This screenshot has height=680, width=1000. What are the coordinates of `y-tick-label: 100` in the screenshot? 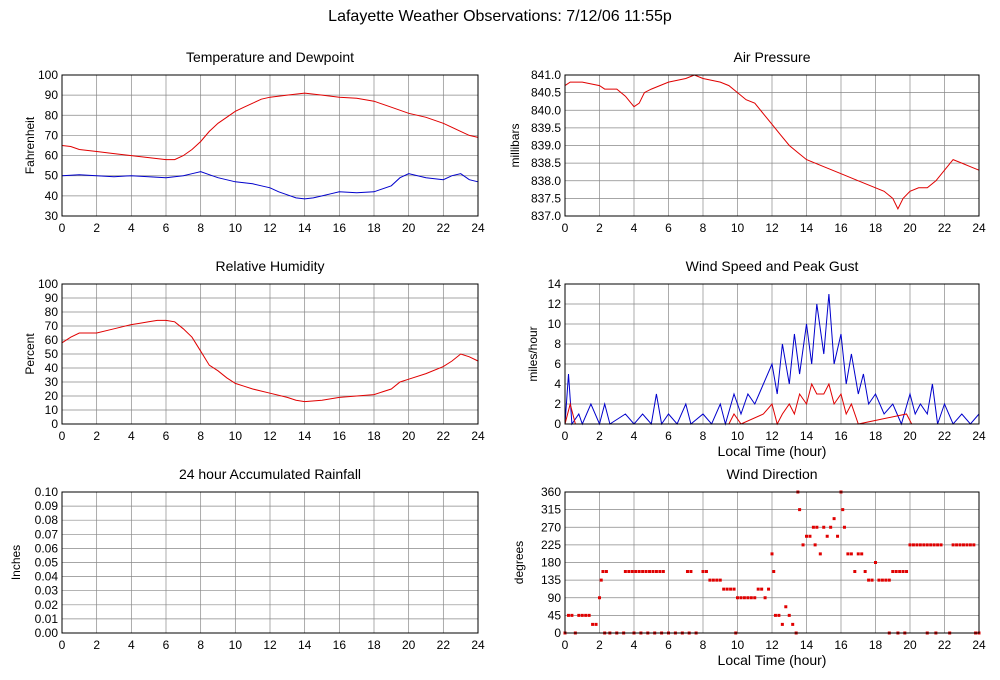 It's located at (48, 75).